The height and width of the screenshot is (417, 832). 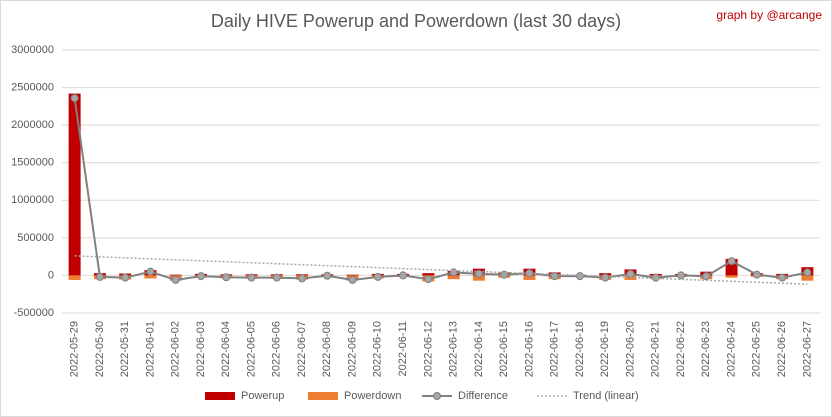 What do you see at coordinates (757, 349) in the screenshot?
I see `x-tick-label: 2022-06-25` at bounding box center [757, 349].